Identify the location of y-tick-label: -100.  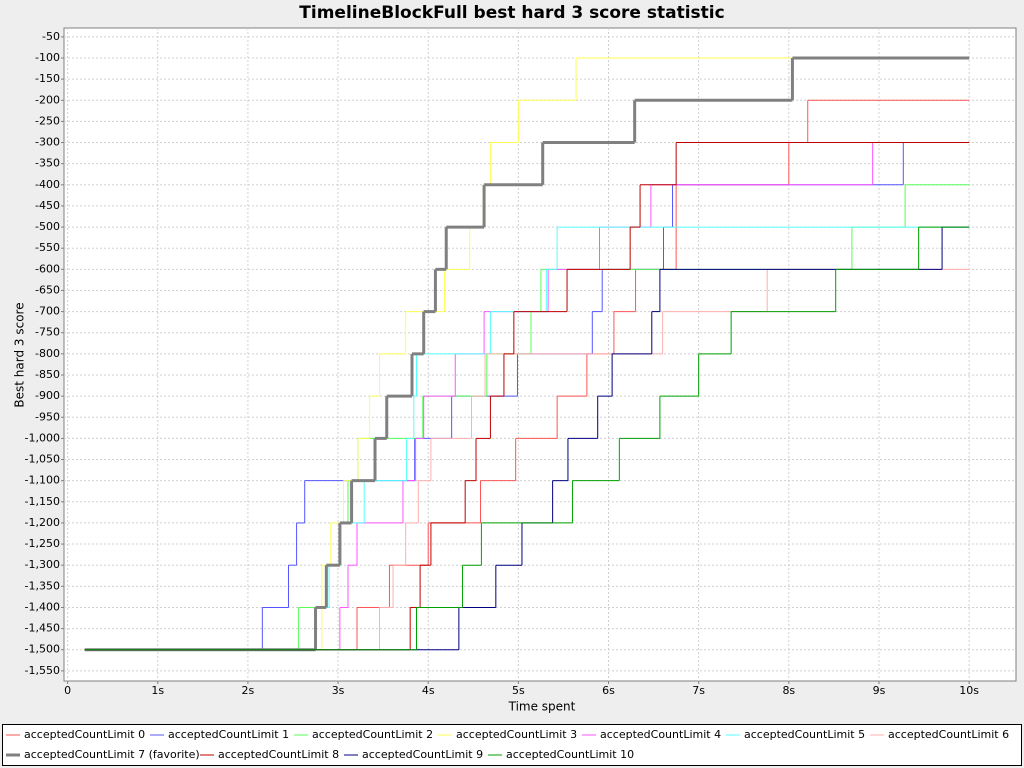
(47, 57).